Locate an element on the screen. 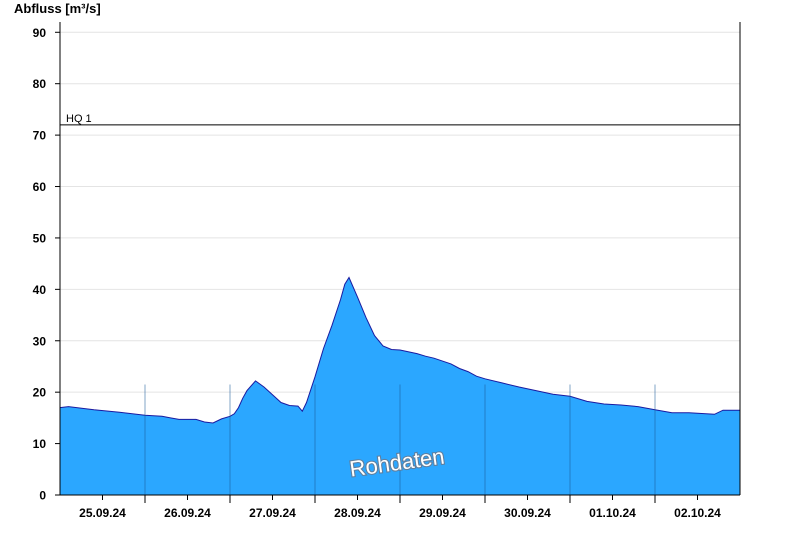 The image size is (800, 550). y-tick-labels: 0 10 20 30 40 50 60 70 80 90 is located at coordinates (46, 264).